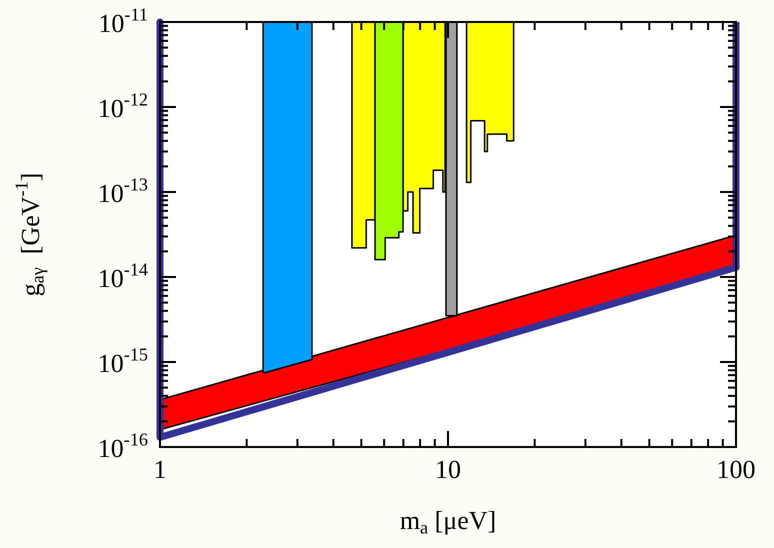  I want to click on x-tick-label: 10, so click(448, 469).